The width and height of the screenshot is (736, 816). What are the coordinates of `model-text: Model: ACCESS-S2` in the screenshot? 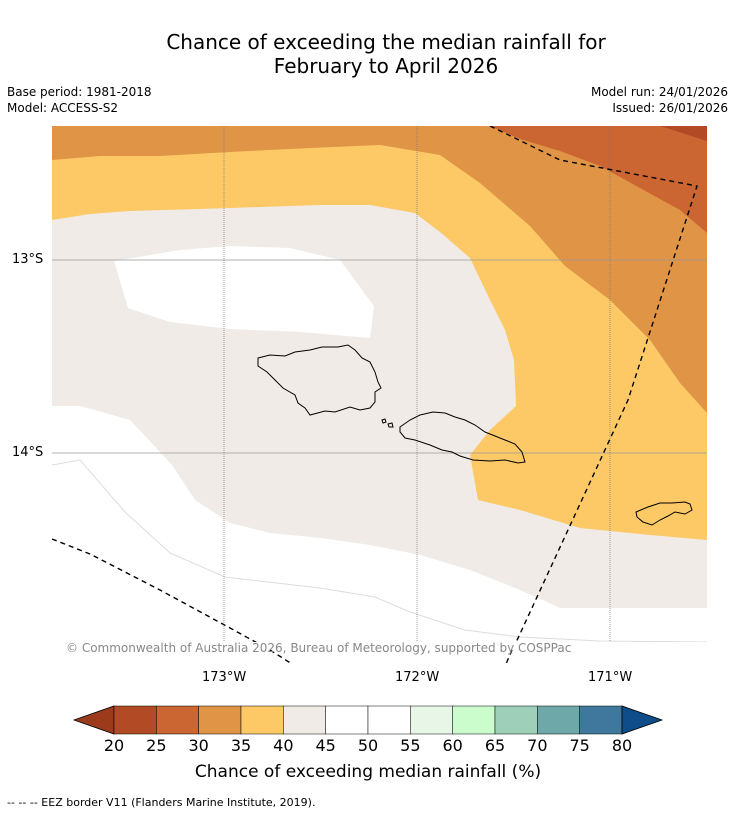 It's located at (63, 108).